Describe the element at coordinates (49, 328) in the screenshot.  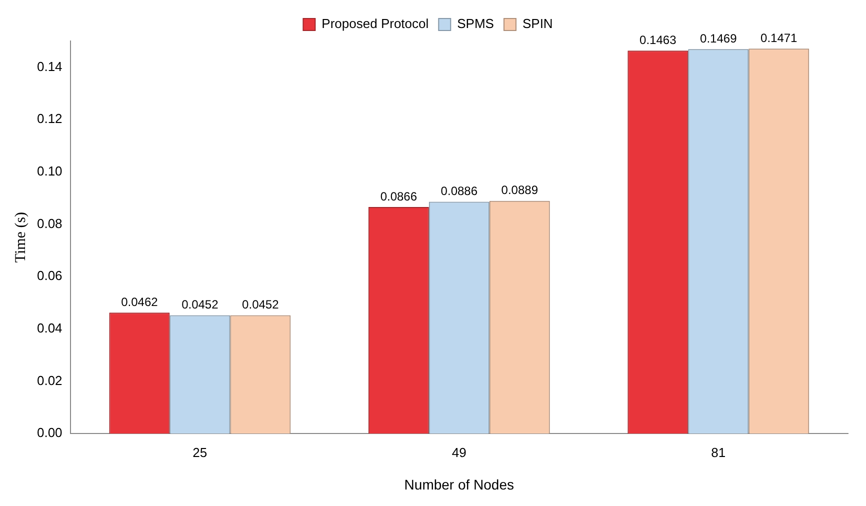
I see `y-tick-label: 0.04` at that location.